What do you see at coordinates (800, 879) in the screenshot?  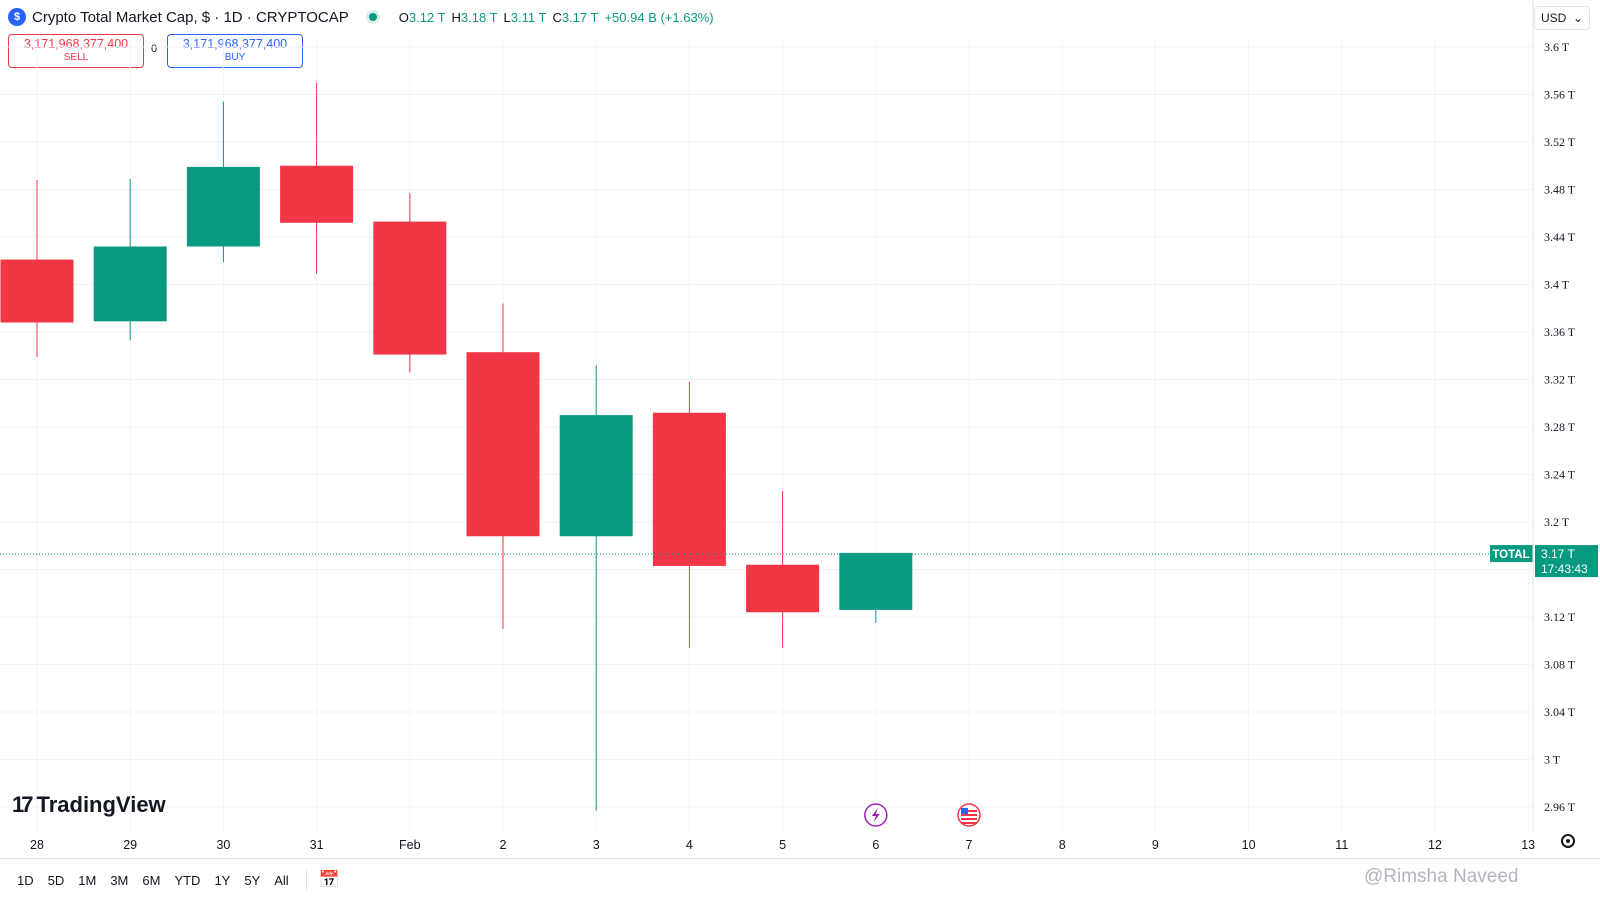 I see `date-range-bar: 1D 5D 1M 3M 6M YTD 1Y 5Y All 📅` at bounding box center [800, 879].